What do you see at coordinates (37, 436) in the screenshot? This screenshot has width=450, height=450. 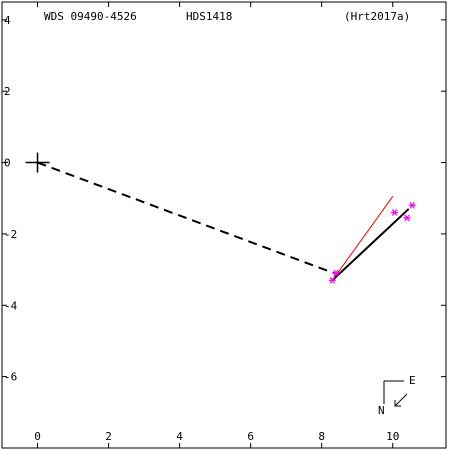 I see `x-tick-label: 0` at bounding box center [37, 436].